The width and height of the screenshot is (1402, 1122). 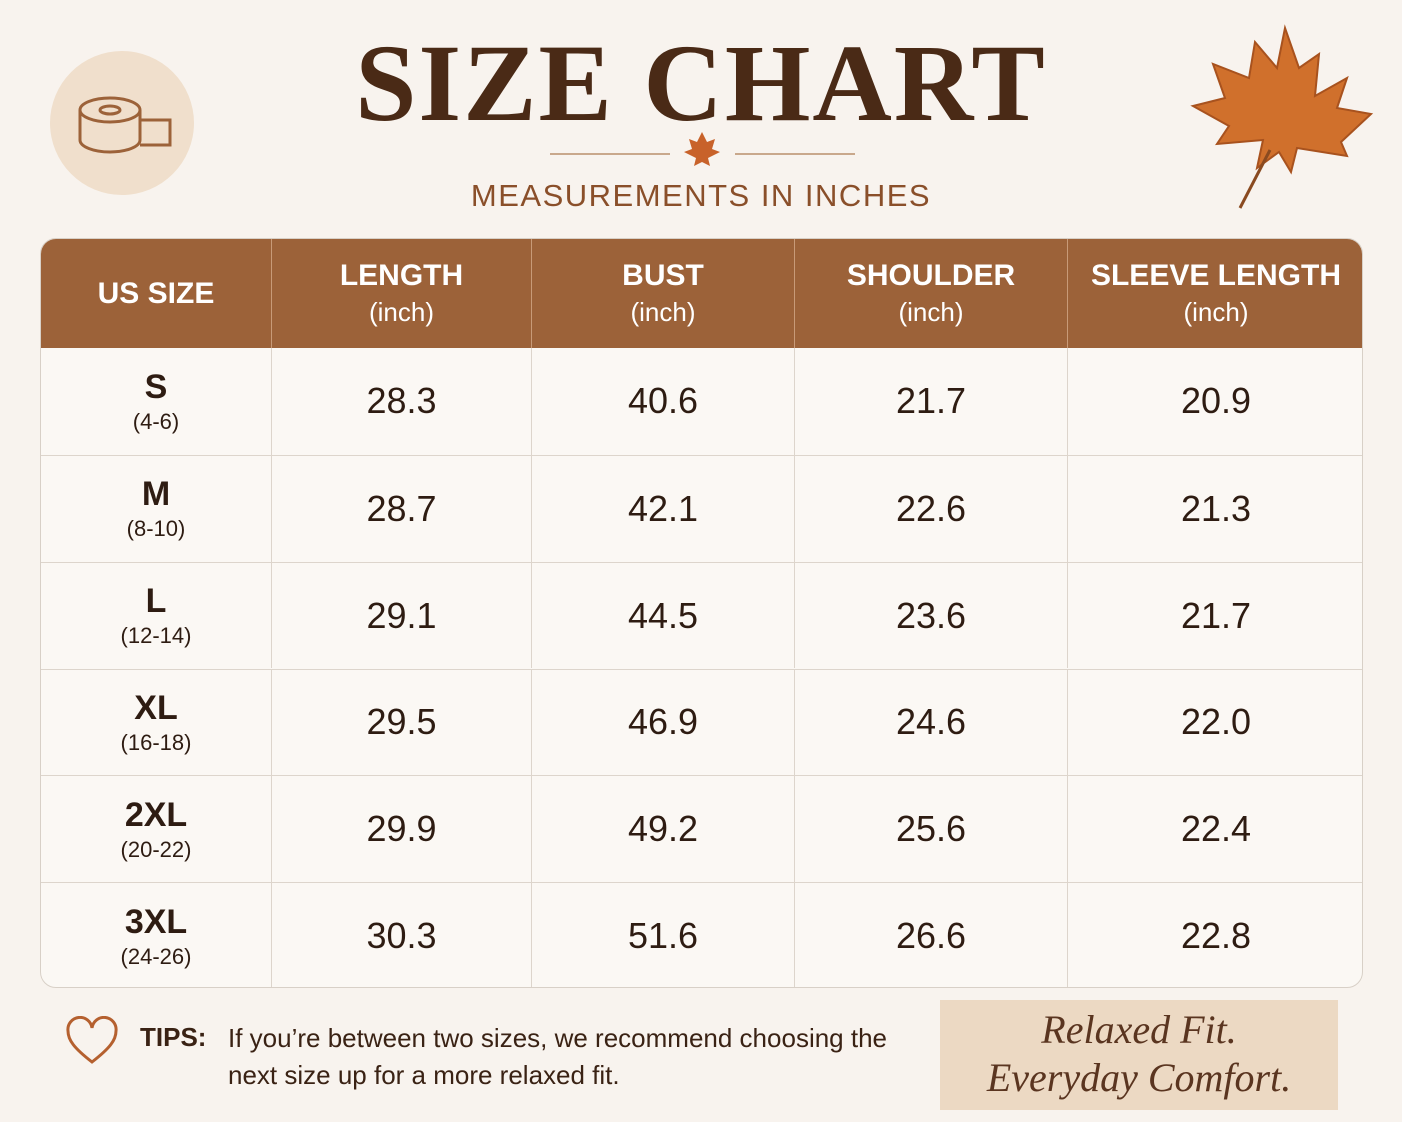 I want to click on value-cell: 29.5, so click(x=401, y=722).